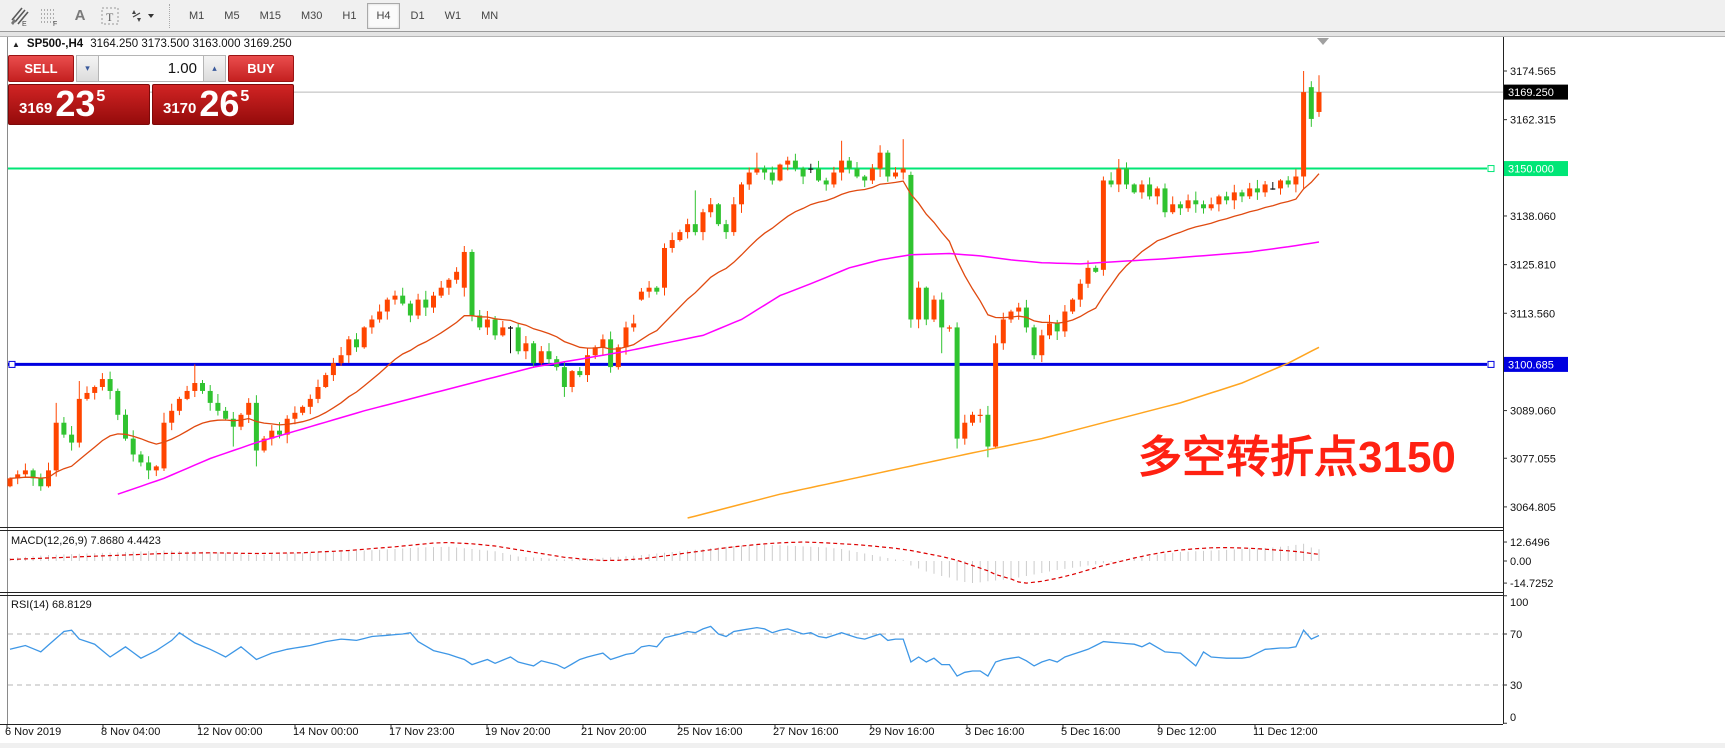 Image resolution: width=1725 pixels, height=748 pixels. I want to click on svg-text: 3113.560, so click(1532, 314).